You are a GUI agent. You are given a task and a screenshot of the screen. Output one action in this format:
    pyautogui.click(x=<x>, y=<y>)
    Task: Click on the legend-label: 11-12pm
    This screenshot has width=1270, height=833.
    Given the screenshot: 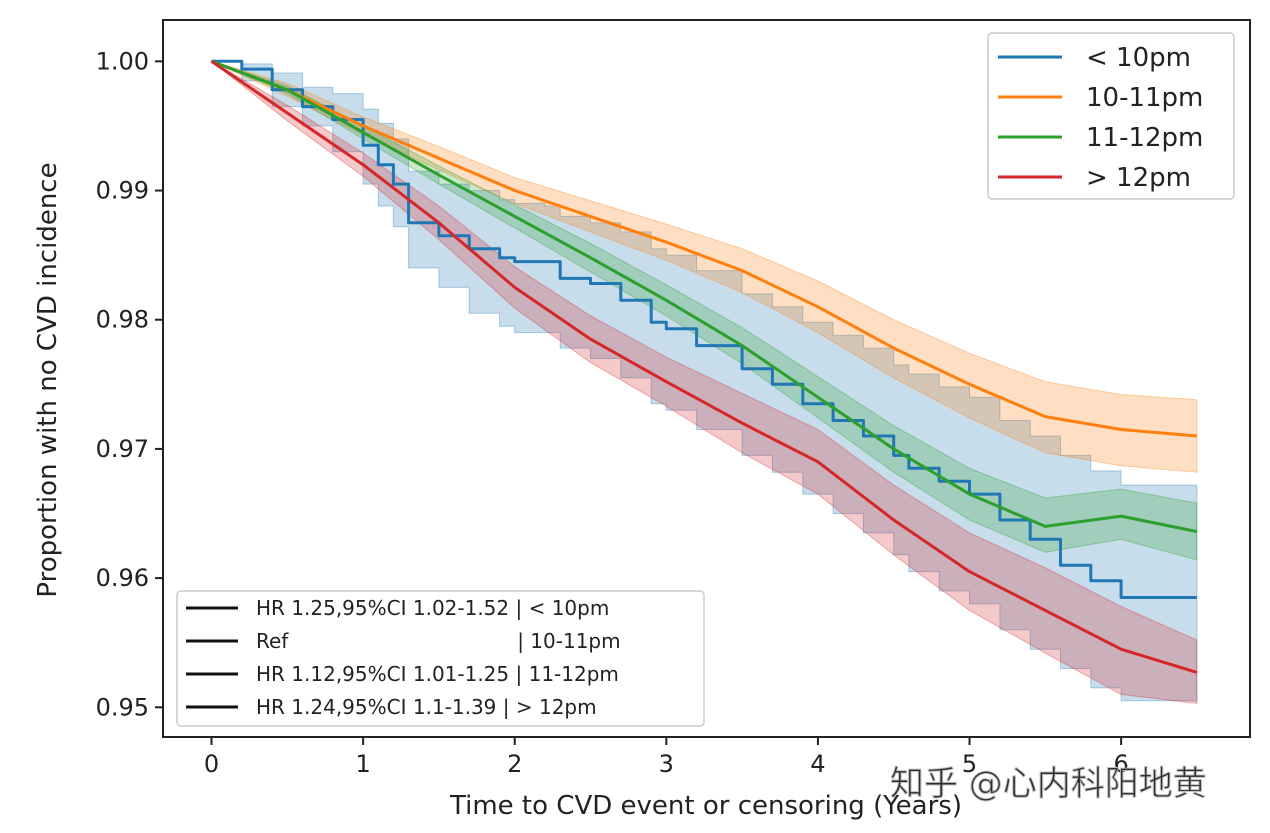 What is the action you would take?
    pyautogui.click(x=1144, y=138)
    